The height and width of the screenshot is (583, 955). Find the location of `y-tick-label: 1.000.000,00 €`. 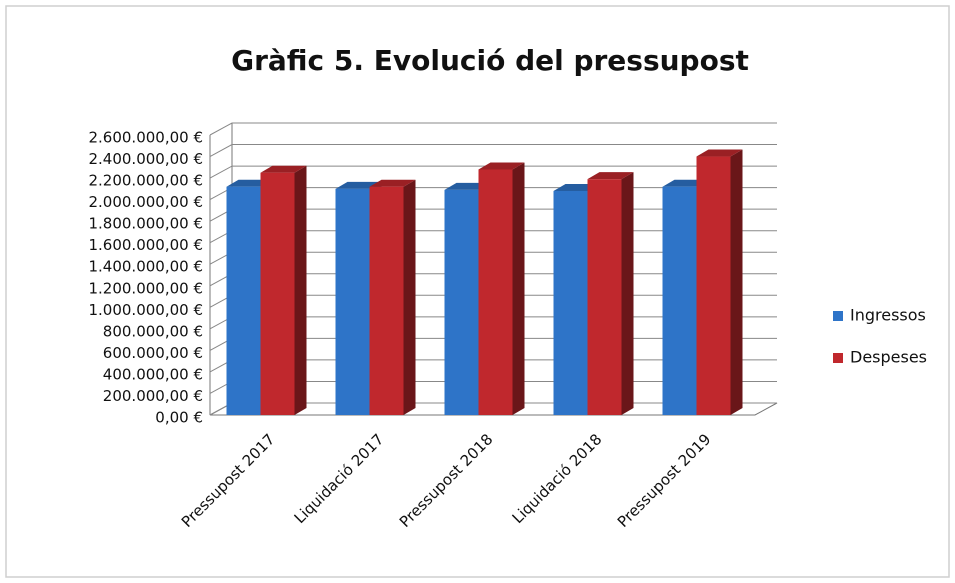

y-tick-label: 1.000.000,00 € is located at coordinates (145, 310).